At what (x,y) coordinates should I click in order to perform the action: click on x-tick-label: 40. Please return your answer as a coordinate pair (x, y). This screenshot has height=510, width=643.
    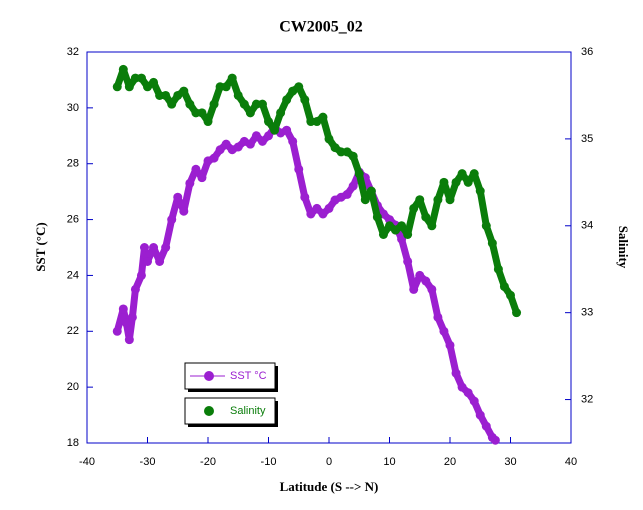
    Looking at the image, I should click on (571, 462).